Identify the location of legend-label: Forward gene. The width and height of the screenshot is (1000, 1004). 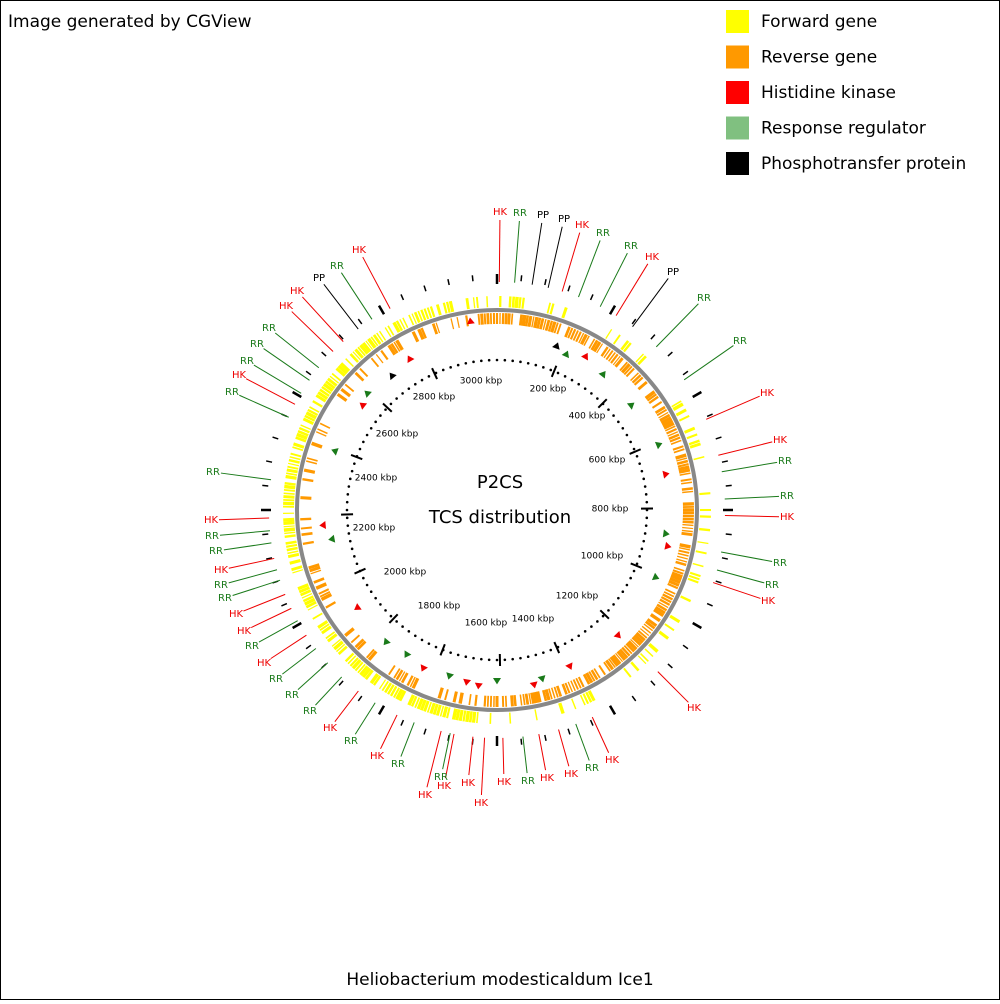
(819, 22).